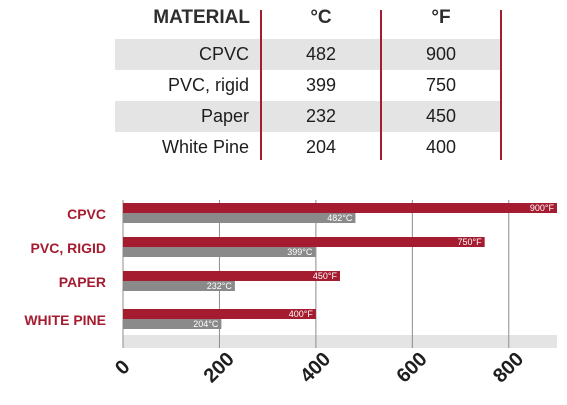 This screenshot has width=567, height=405. Describe the element at coordinates (219, 367) in the screenshot. I see `x-tick-label: 200` at that location.